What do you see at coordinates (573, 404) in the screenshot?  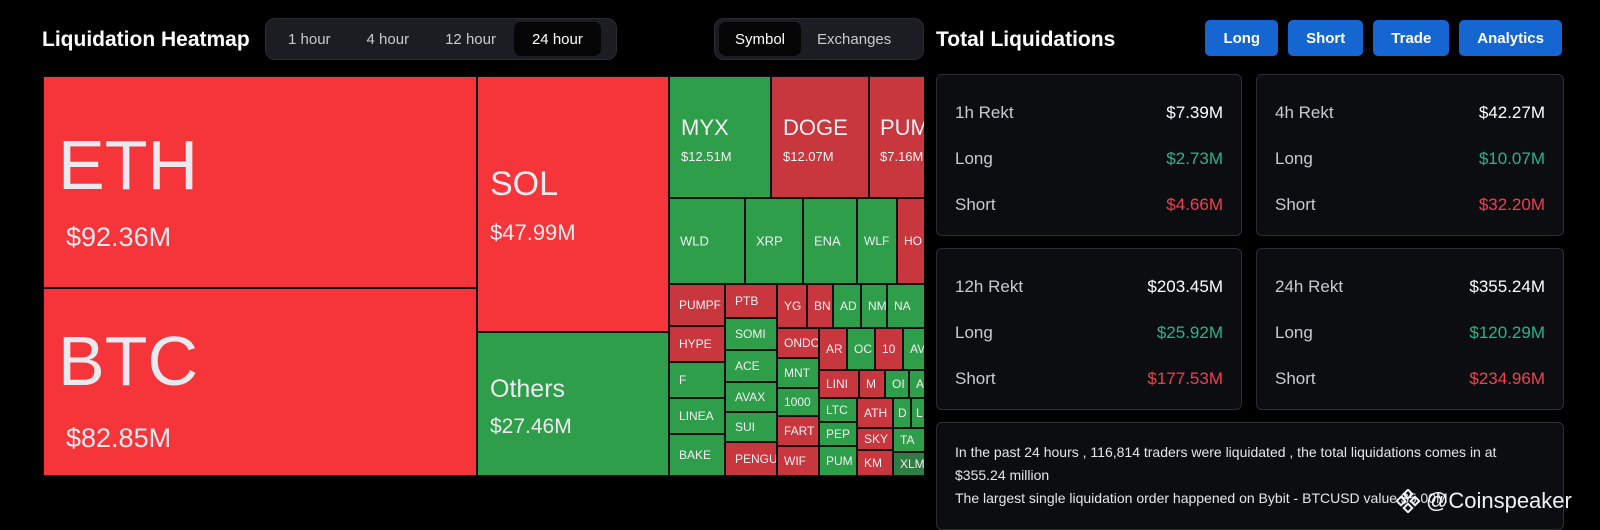 I see `heatmap-cell-others: Others $27.46M` at bounding box center [573, 404].